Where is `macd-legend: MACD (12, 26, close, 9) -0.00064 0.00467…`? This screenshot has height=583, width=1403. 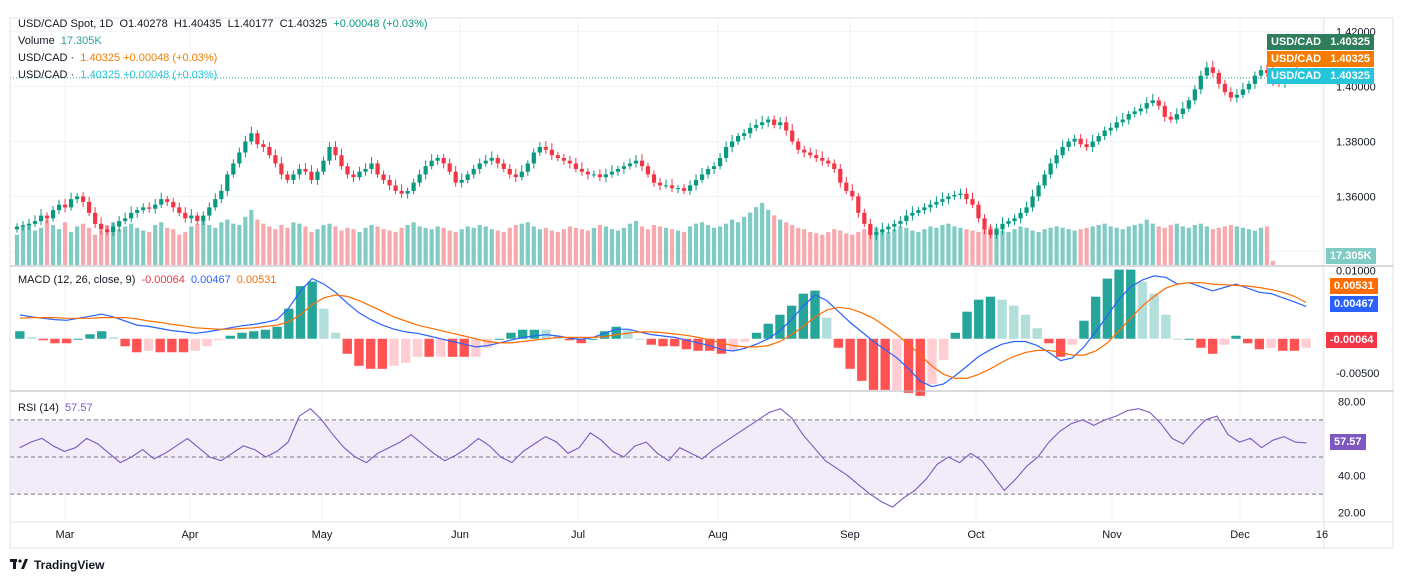
macd-legend: MACD (12, 26, close, 9) -0.00064 0.00467… is located at coordinates (149, 280).